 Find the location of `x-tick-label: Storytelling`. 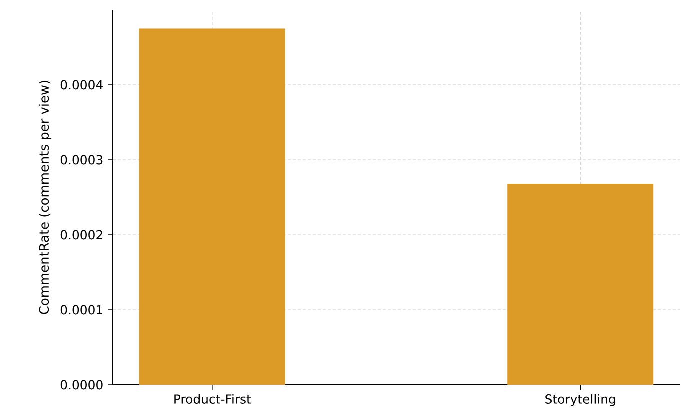

x-tick-label: Storytelling is located at coordinates (581, 400).